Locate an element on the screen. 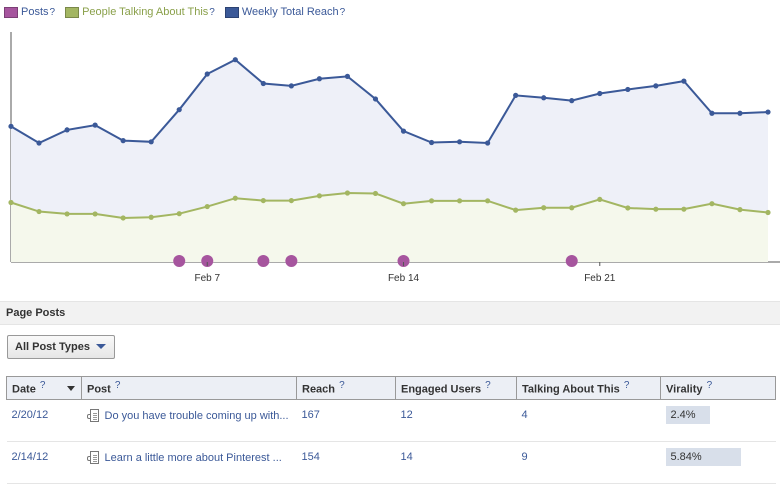  legend-label-talking: People Talking About This is located at coordinates (145, 12).